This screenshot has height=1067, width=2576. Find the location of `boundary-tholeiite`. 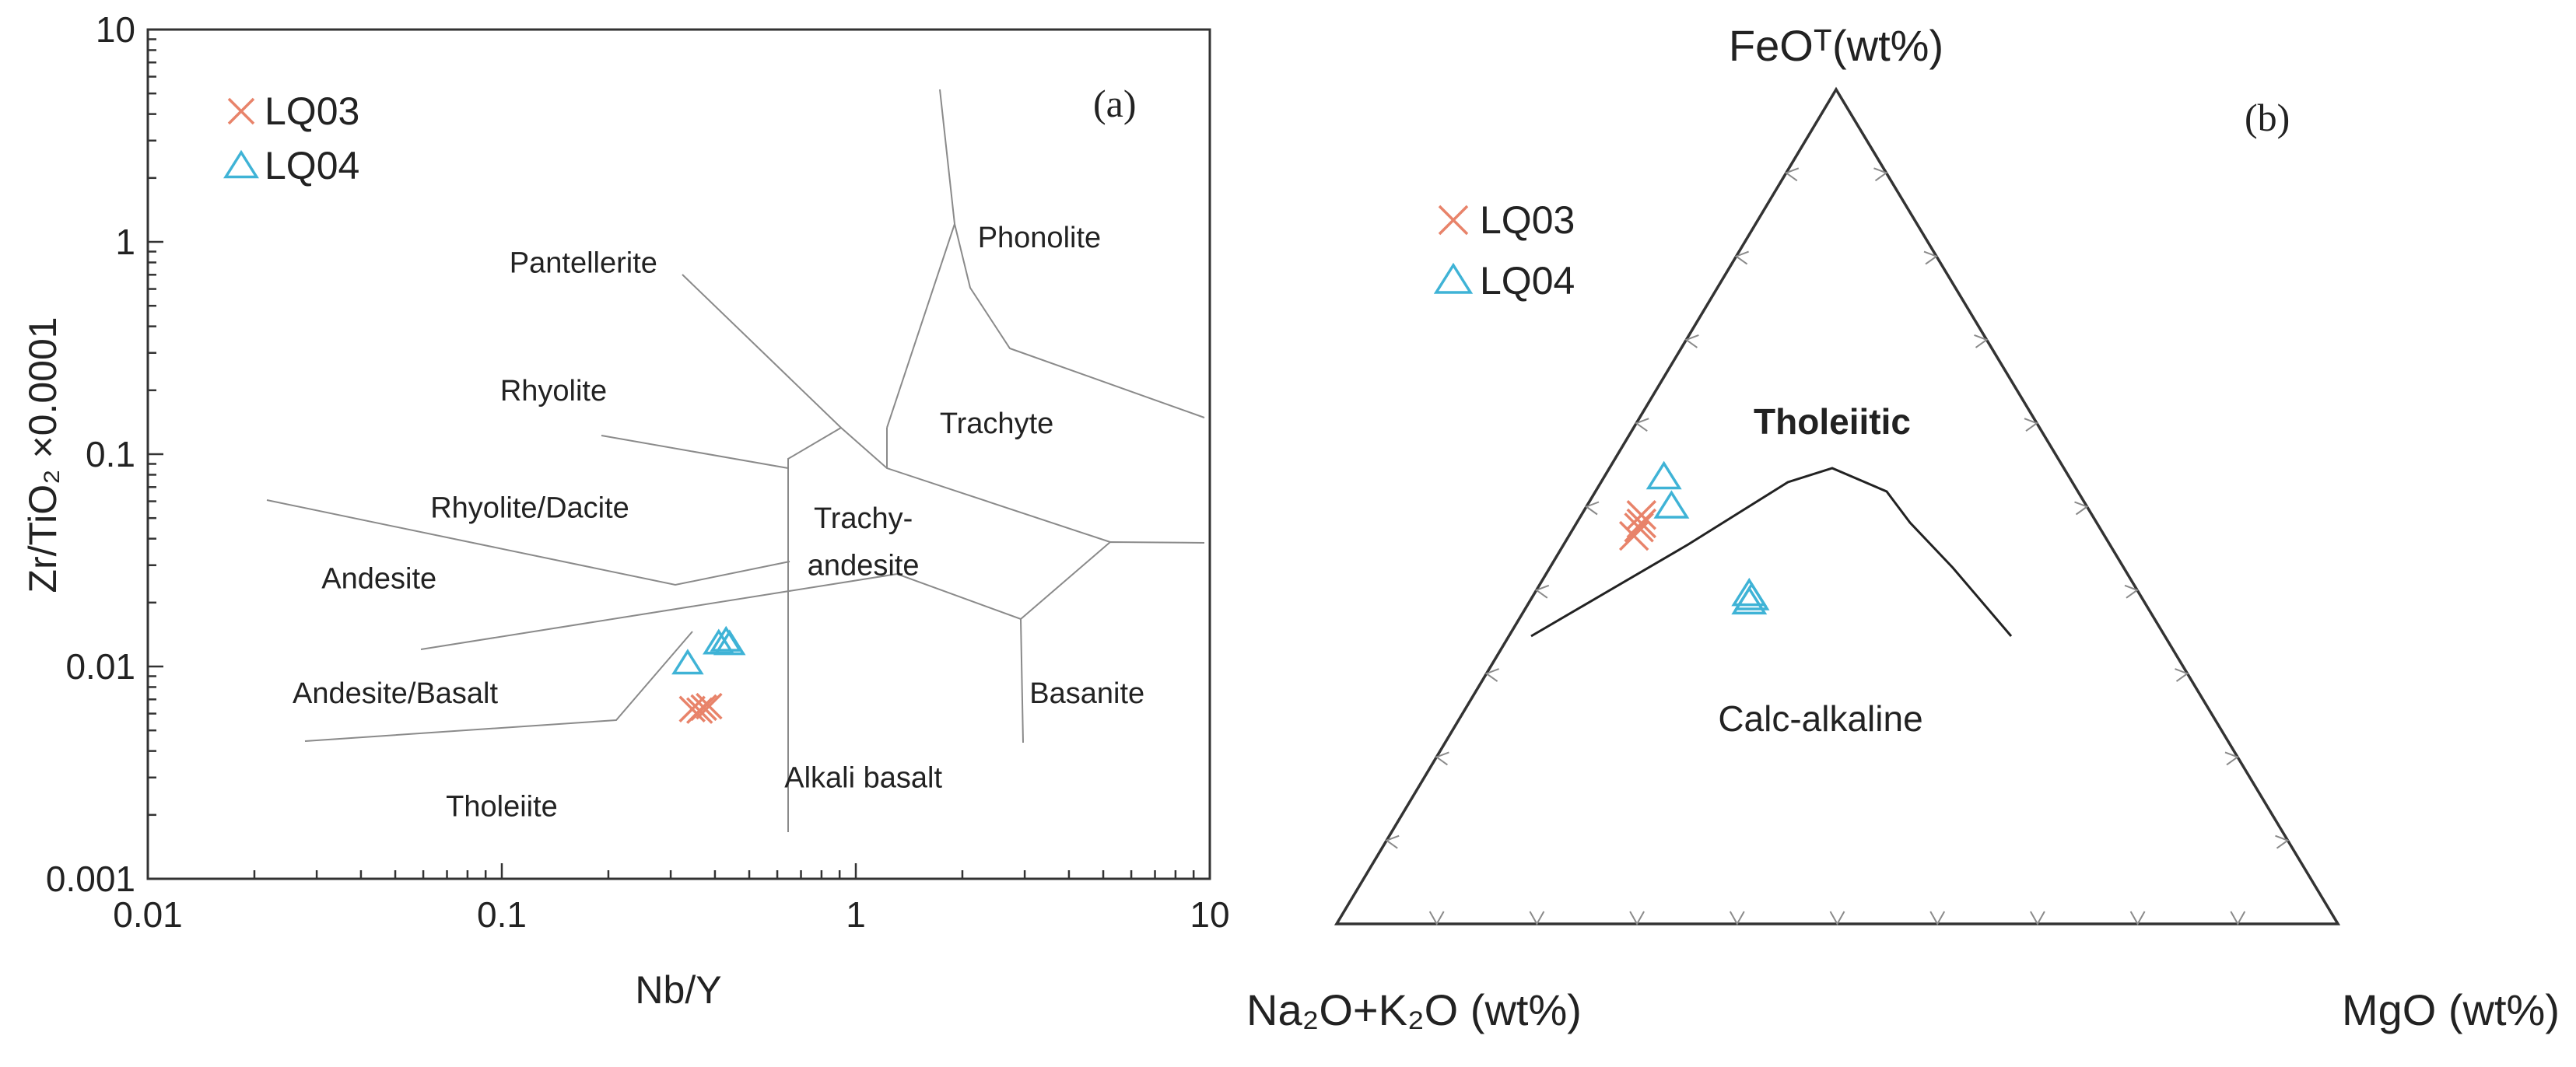

boundary-tholeiite is located at coordinates (499, 687).